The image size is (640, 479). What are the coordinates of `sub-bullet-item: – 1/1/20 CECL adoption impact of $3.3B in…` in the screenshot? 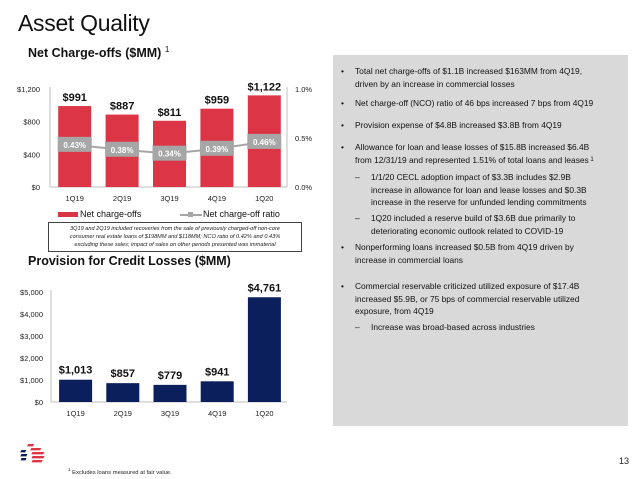 It's located at (471, 190).